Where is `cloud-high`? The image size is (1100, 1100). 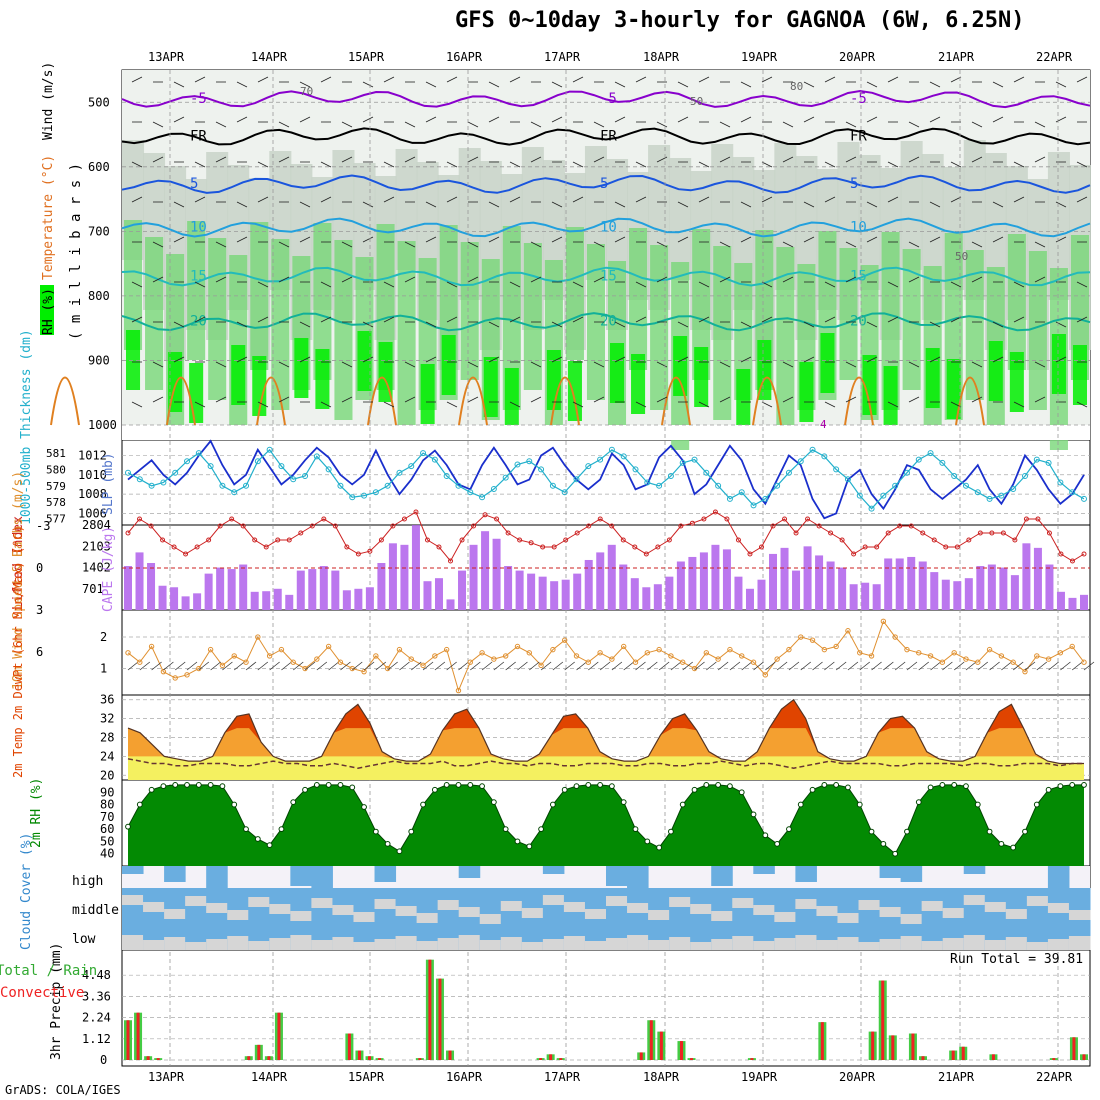
cloud-high is located at coordinates (553, 870).